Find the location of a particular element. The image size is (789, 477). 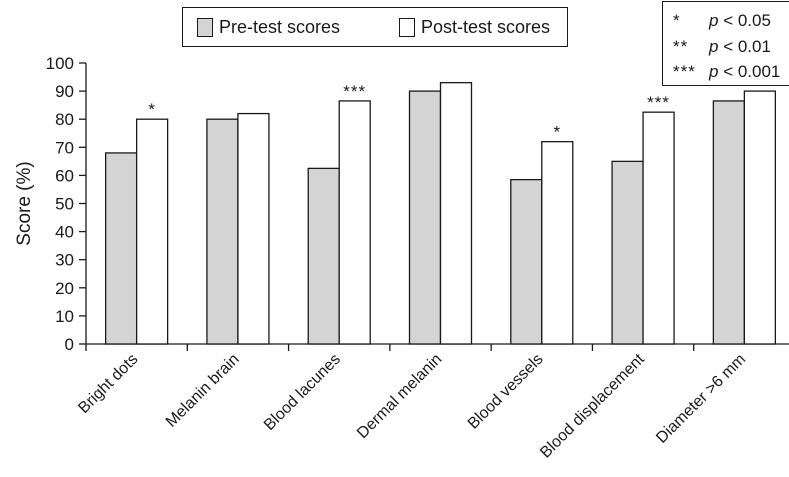

legend-swatch-post is located at coordinates (407, 27).